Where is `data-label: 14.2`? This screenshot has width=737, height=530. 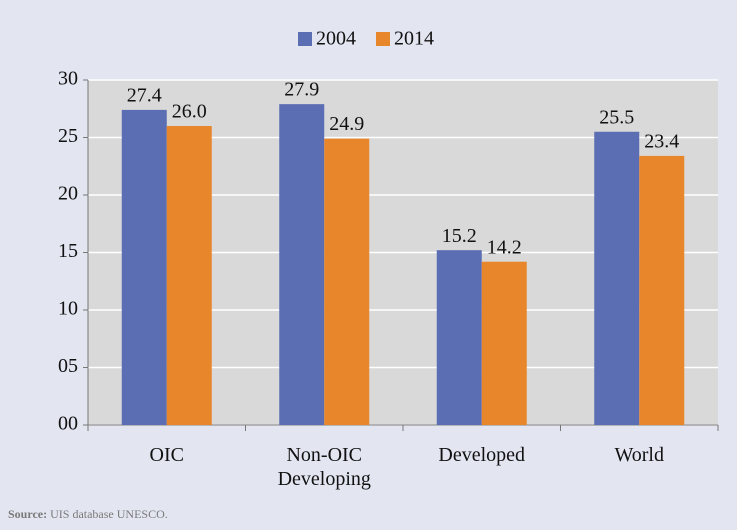
data-label: 14.2 is located at coordinates (504, 247).